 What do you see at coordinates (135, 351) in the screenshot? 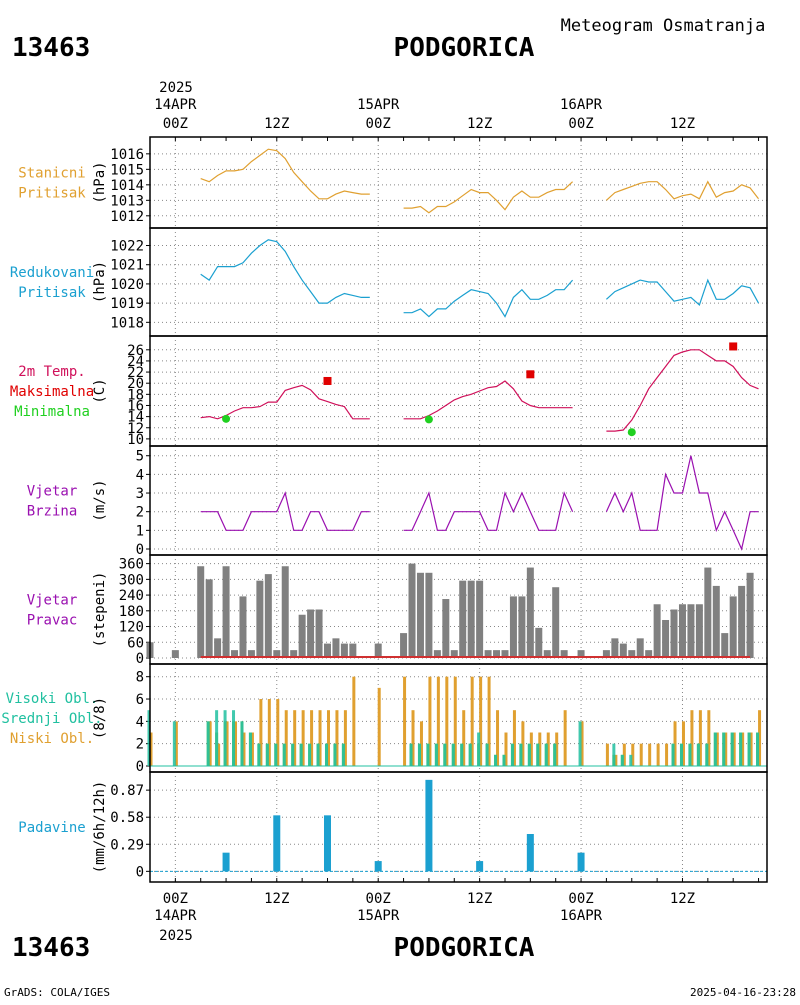
I see `y-tick-label: 26` at bounding box center [135, 351].